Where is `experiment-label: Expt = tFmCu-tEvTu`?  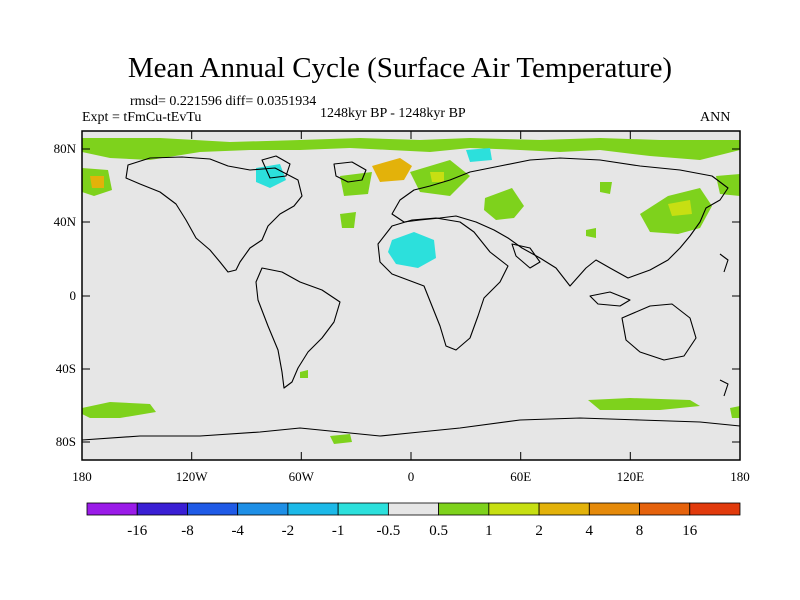 experiment-label: Expt = tFmCu-tEvTu is located at coordinates (142, 117).